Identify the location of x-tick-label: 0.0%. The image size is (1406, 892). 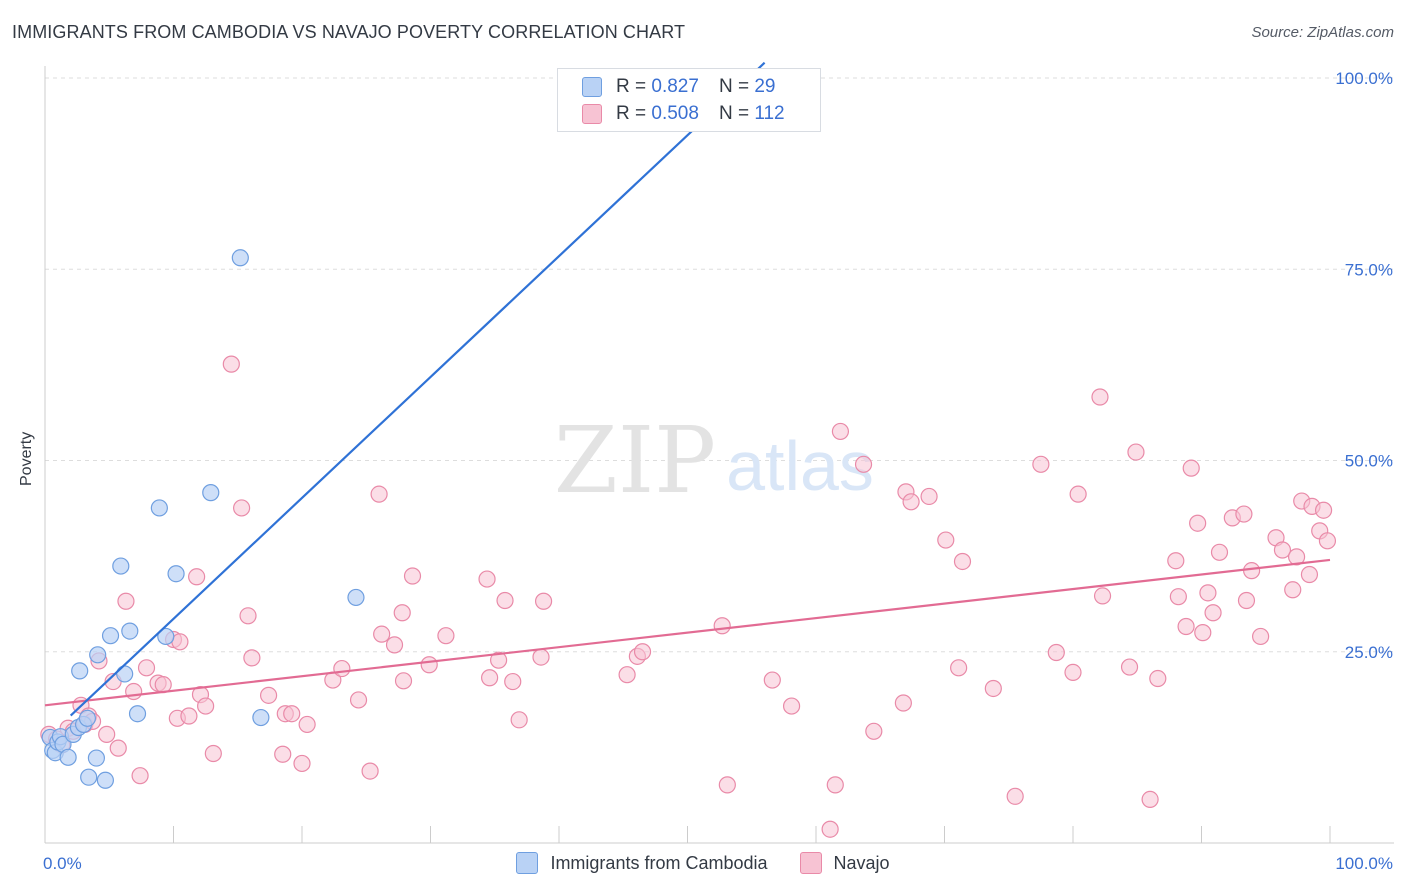
(62, 863).